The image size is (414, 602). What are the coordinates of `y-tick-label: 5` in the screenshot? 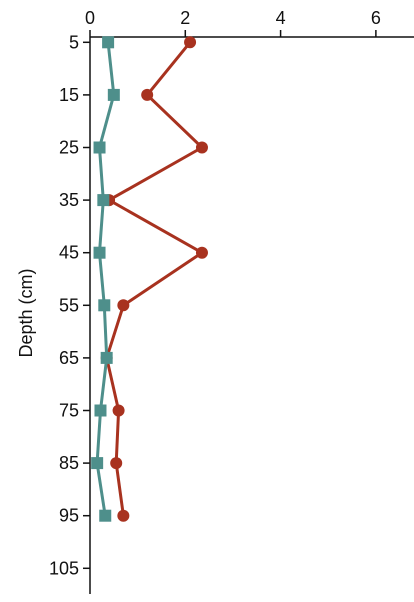 It's located at (74, 42).